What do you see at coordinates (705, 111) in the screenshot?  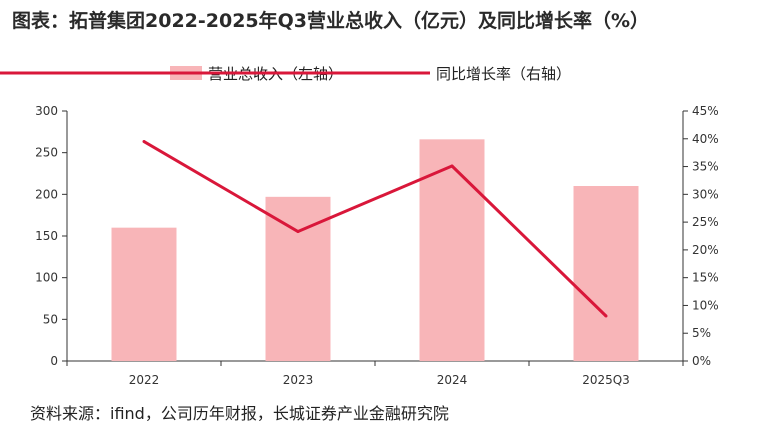 I see `right-tick-label: 45%` at bounding box center [705, 111].